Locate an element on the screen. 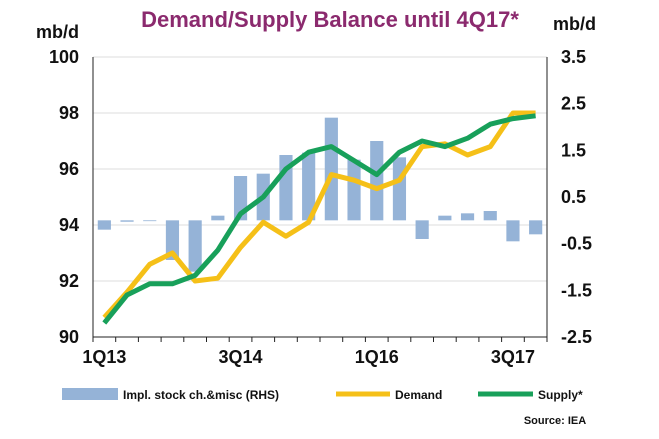 This screenshot has height=439, width=659. left-tick-label: 90 is located at coordinates (69, 337).